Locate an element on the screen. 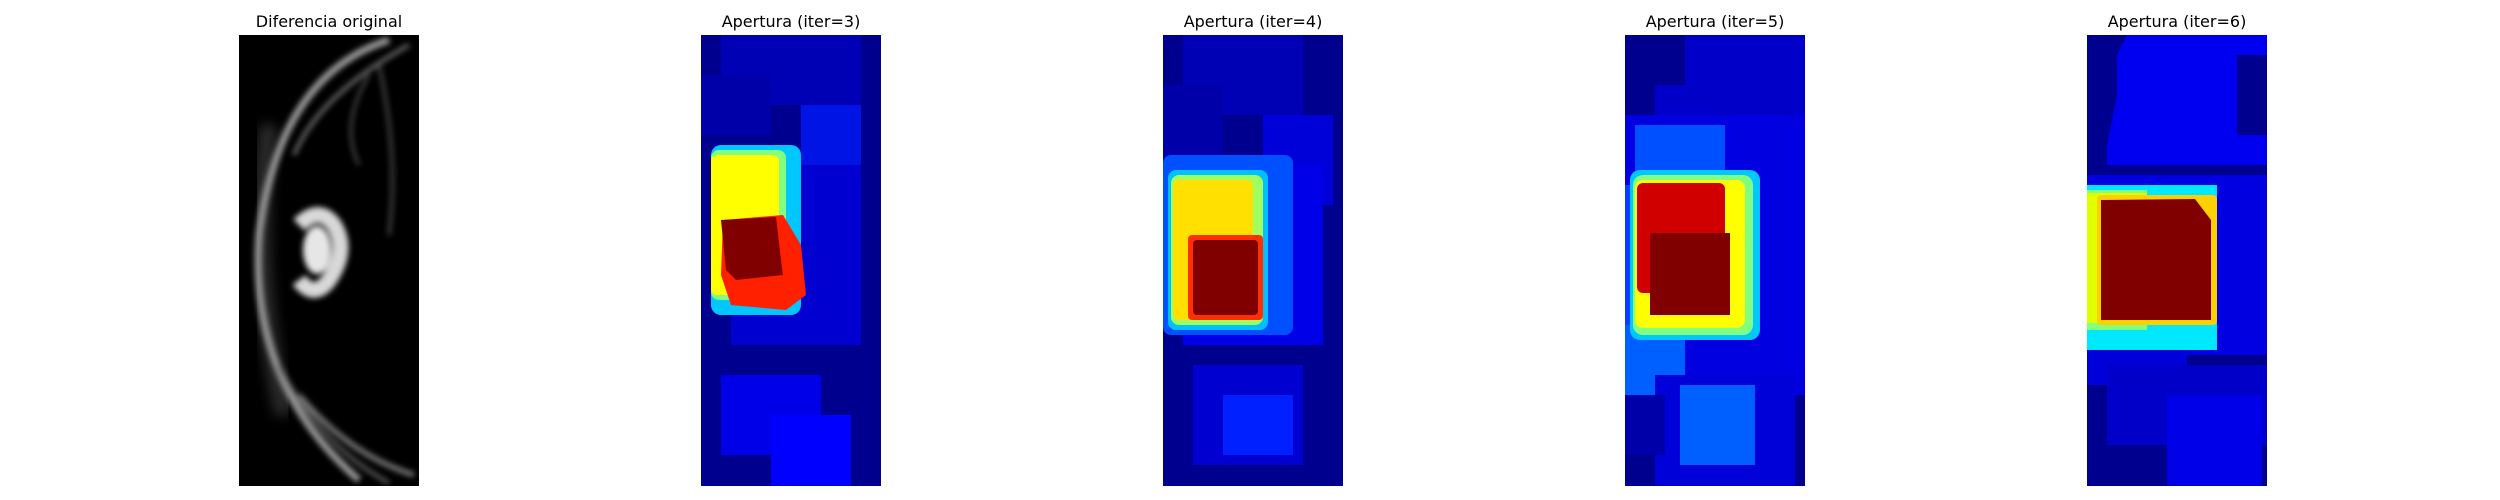 This screenshot has width=2500, height=500. panel-title: Apertura (iter=5) is located at coordinates (1715, 21).